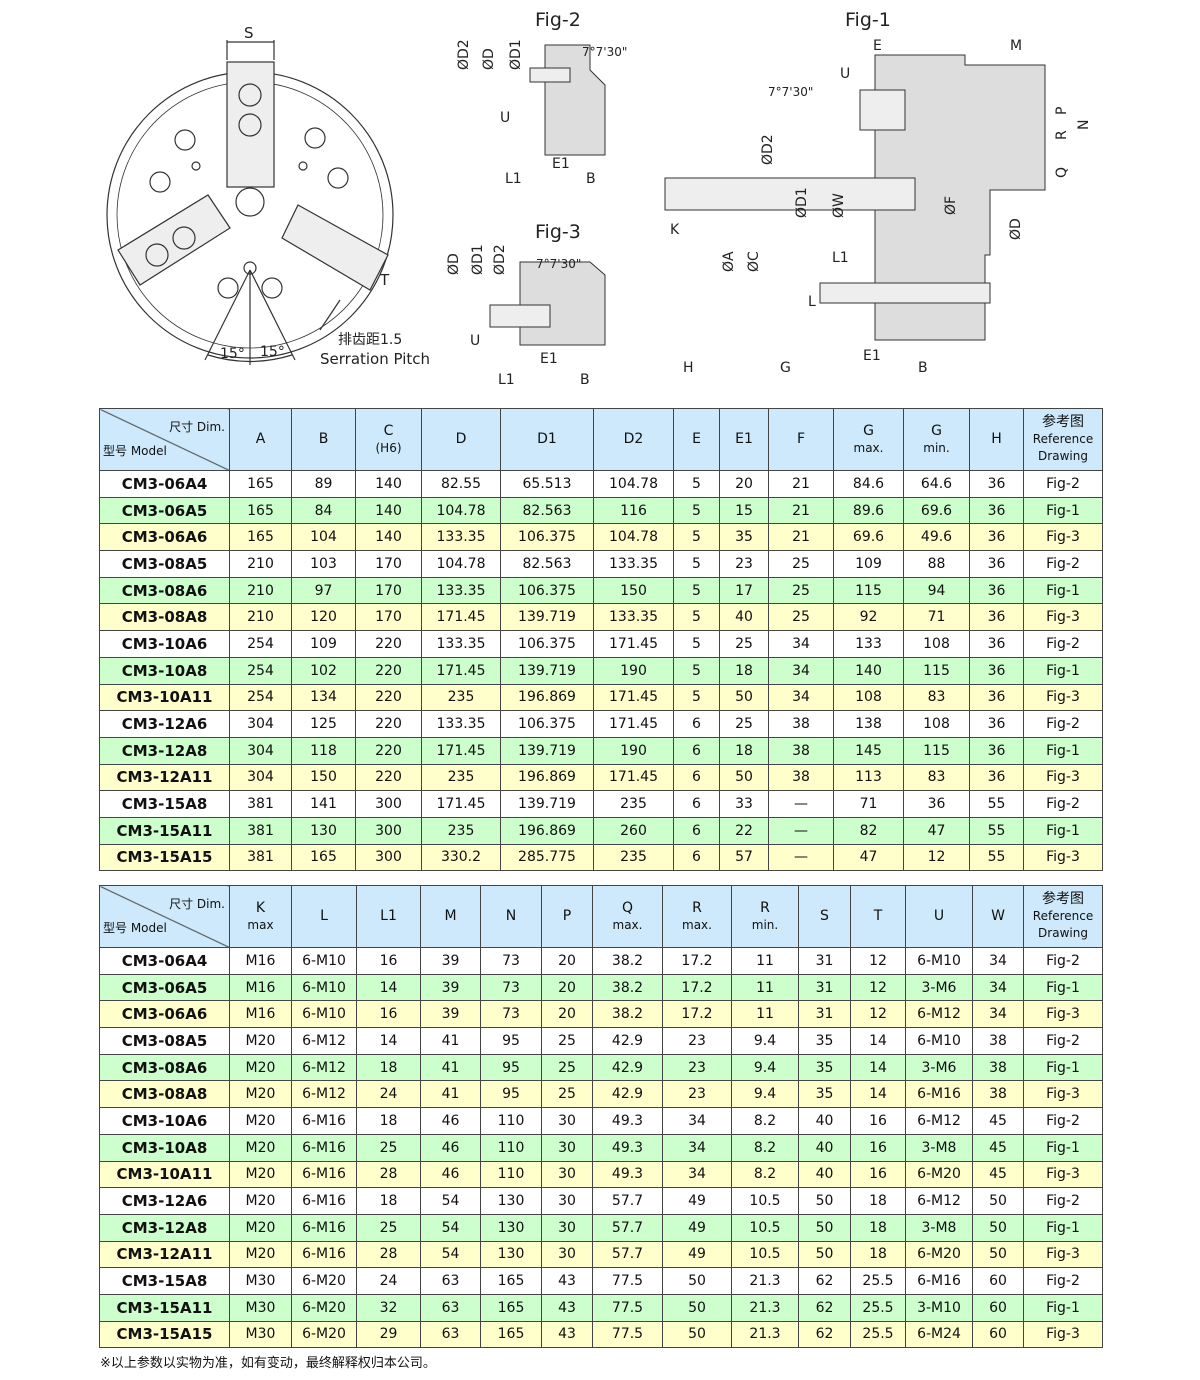  Describe the element at coordinates (845, 74) in the screenshot. I see `svg-text: U` at that location.